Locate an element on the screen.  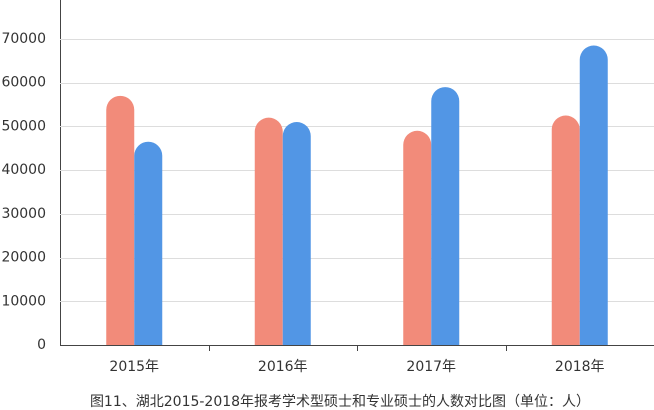
x-tick-label: 2018年 is located at coordinates (580, 367).